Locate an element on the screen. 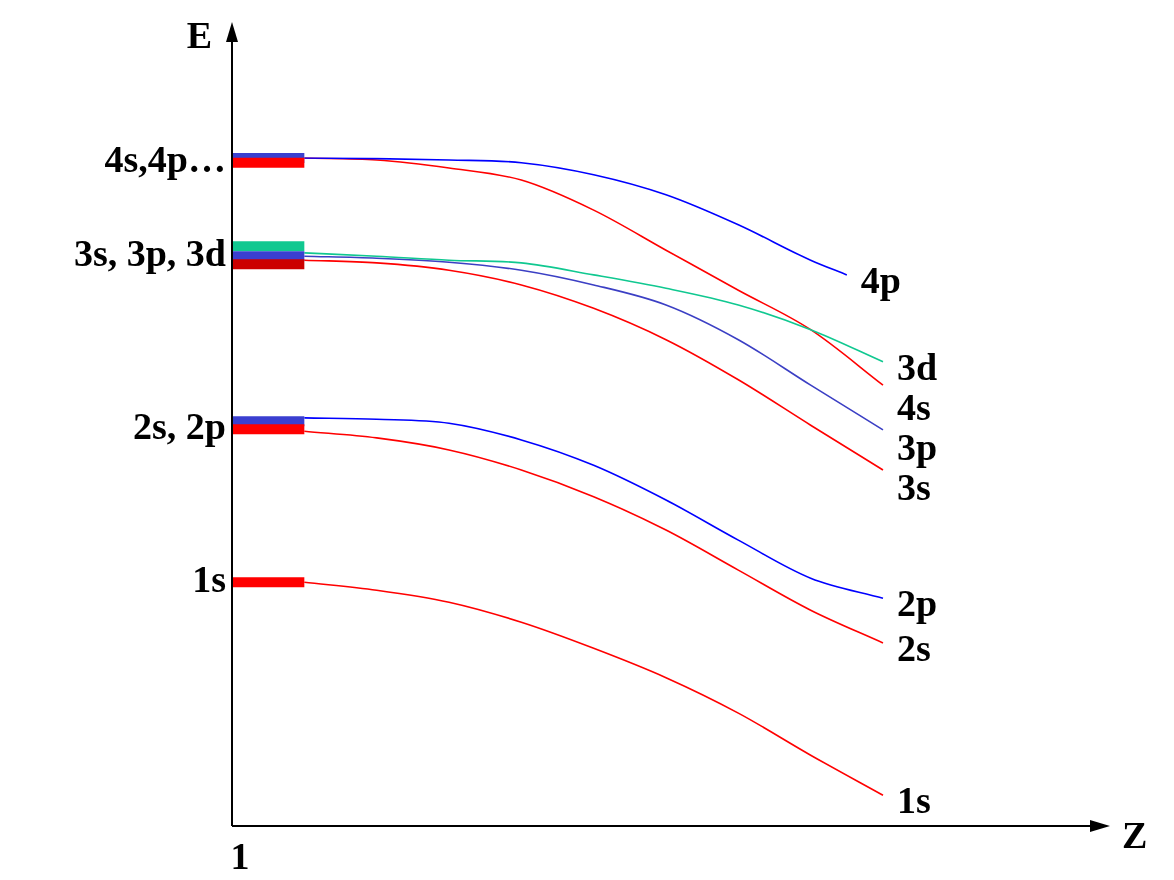 This screenshot has height=880, width=1174. series-label: 2p is located at coordinates (917, 603).